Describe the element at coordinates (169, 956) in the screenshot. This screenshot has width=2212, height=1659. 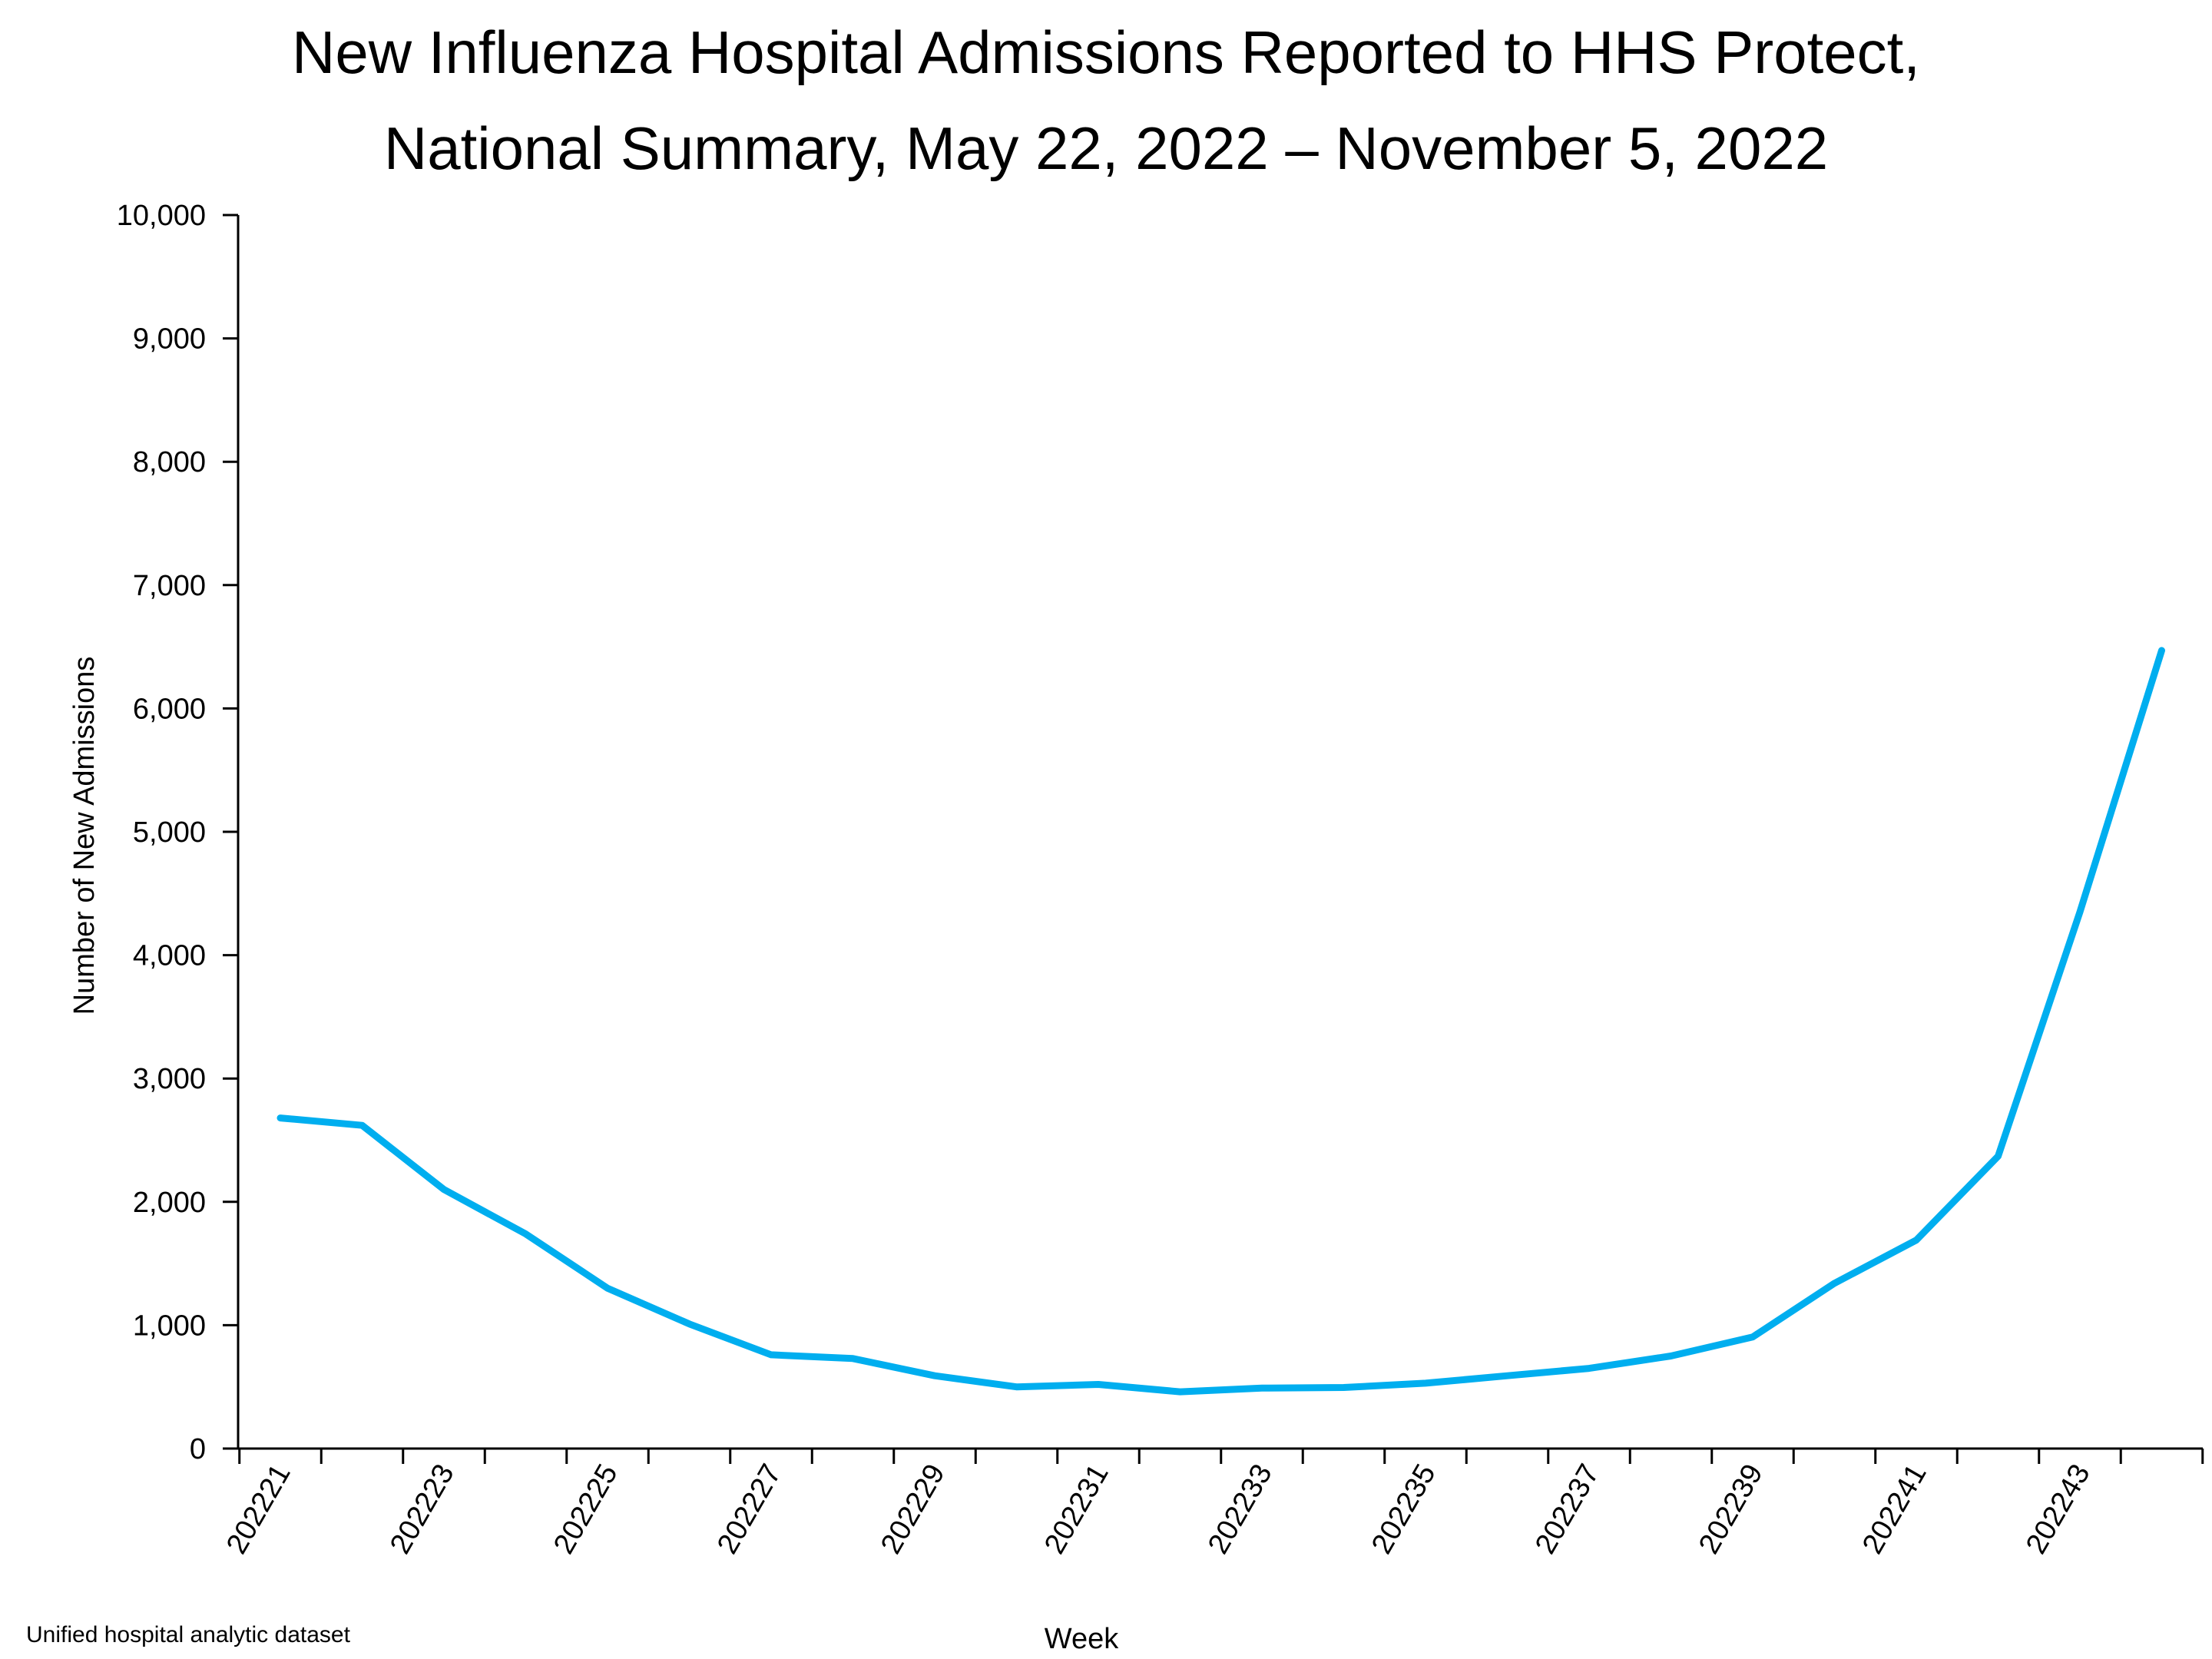
I see `y-tick-label: 4,000` at that location.